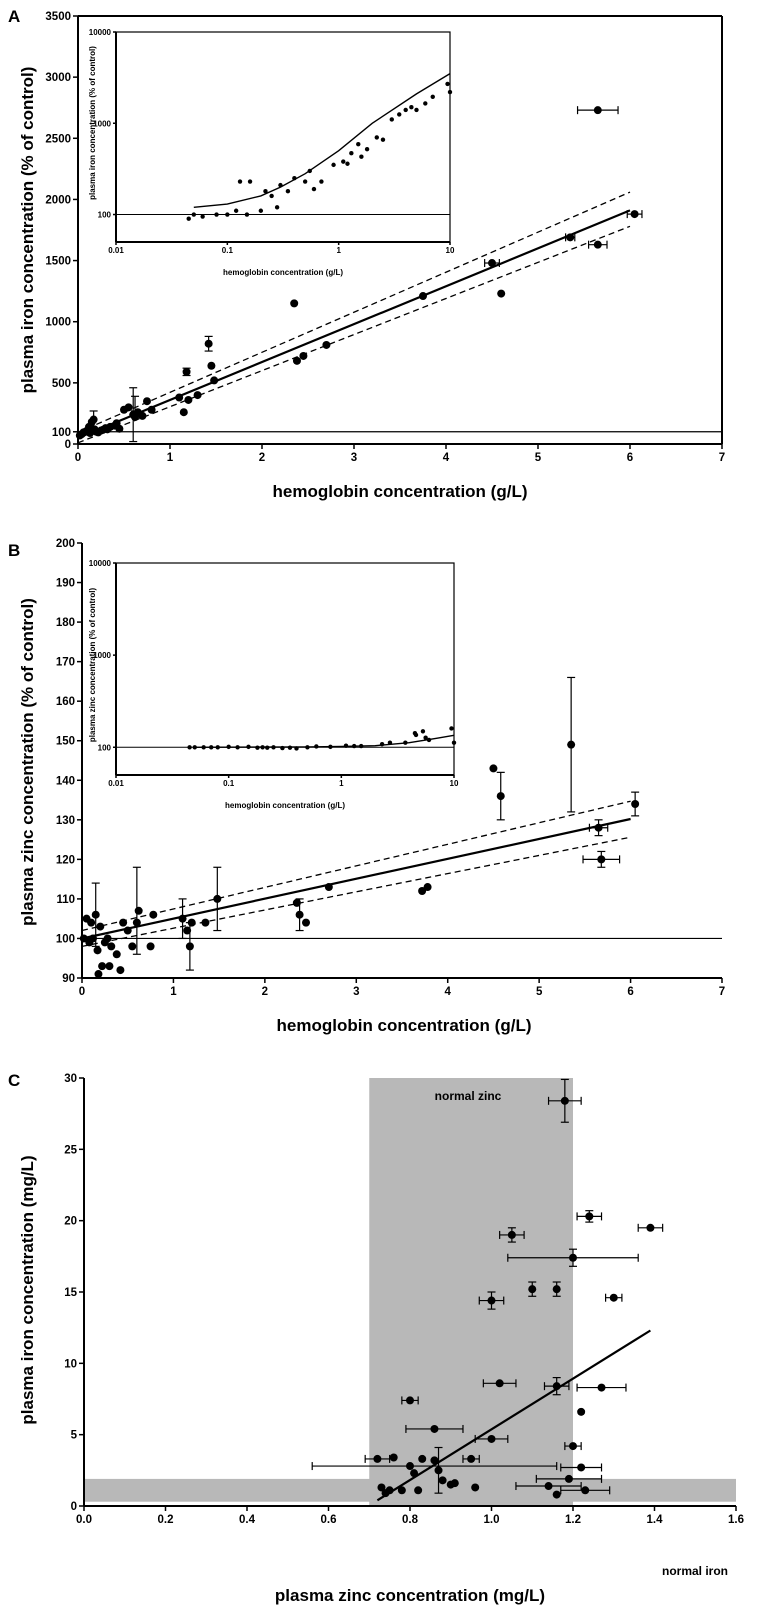 The width and height of the screenshot is (767, 1607). Describe the element at coordinates (446, 458) in the screenshot. I see `panel-a-x-tick-label: 4` at that location.